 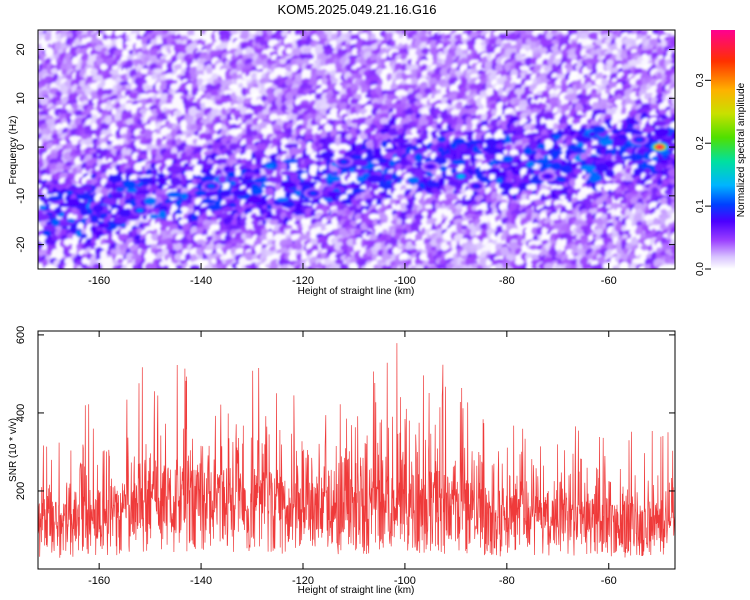 I want to click on chart-title: KOM5.2025.049.21.16.G16, so click(x=356, y=9).